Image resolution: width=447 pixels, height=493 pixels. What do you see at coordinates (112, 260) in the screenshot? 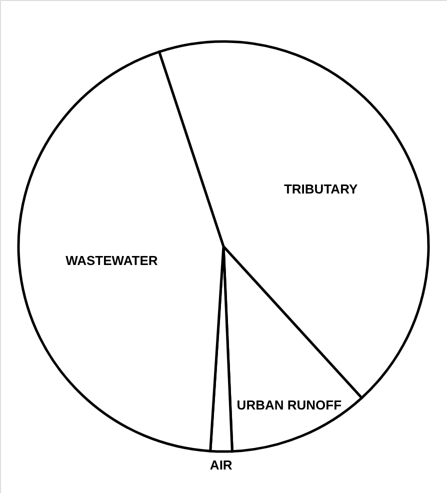
I see `slice-label: WASTEWATER` at bounding box center [112, 260].